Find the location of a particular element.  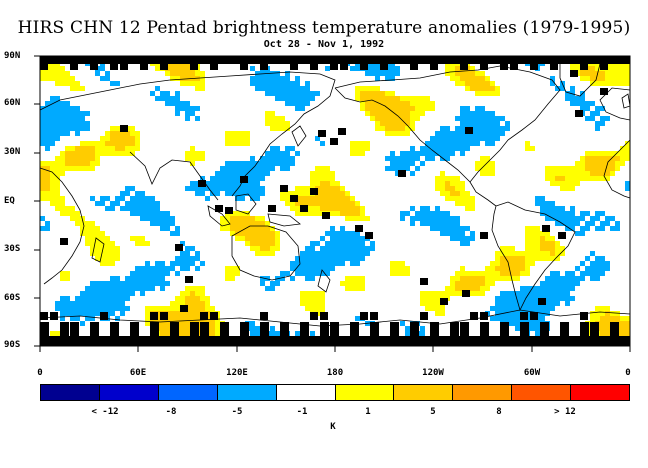

australia-coast is located at coordinates (266, 253).